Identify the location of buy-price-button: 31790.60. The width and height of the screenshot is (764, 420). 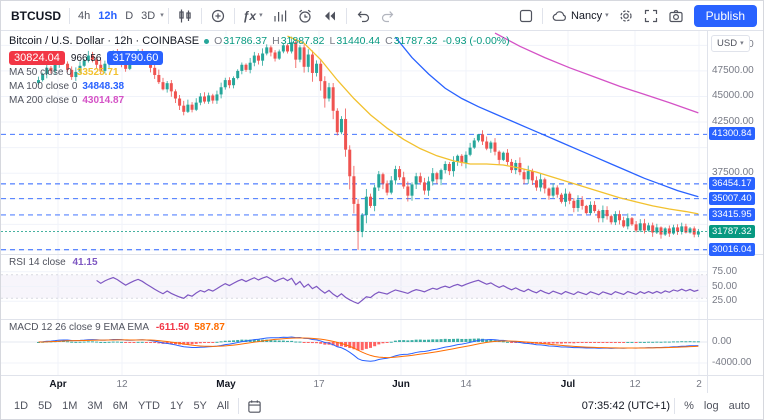
(135, 58).